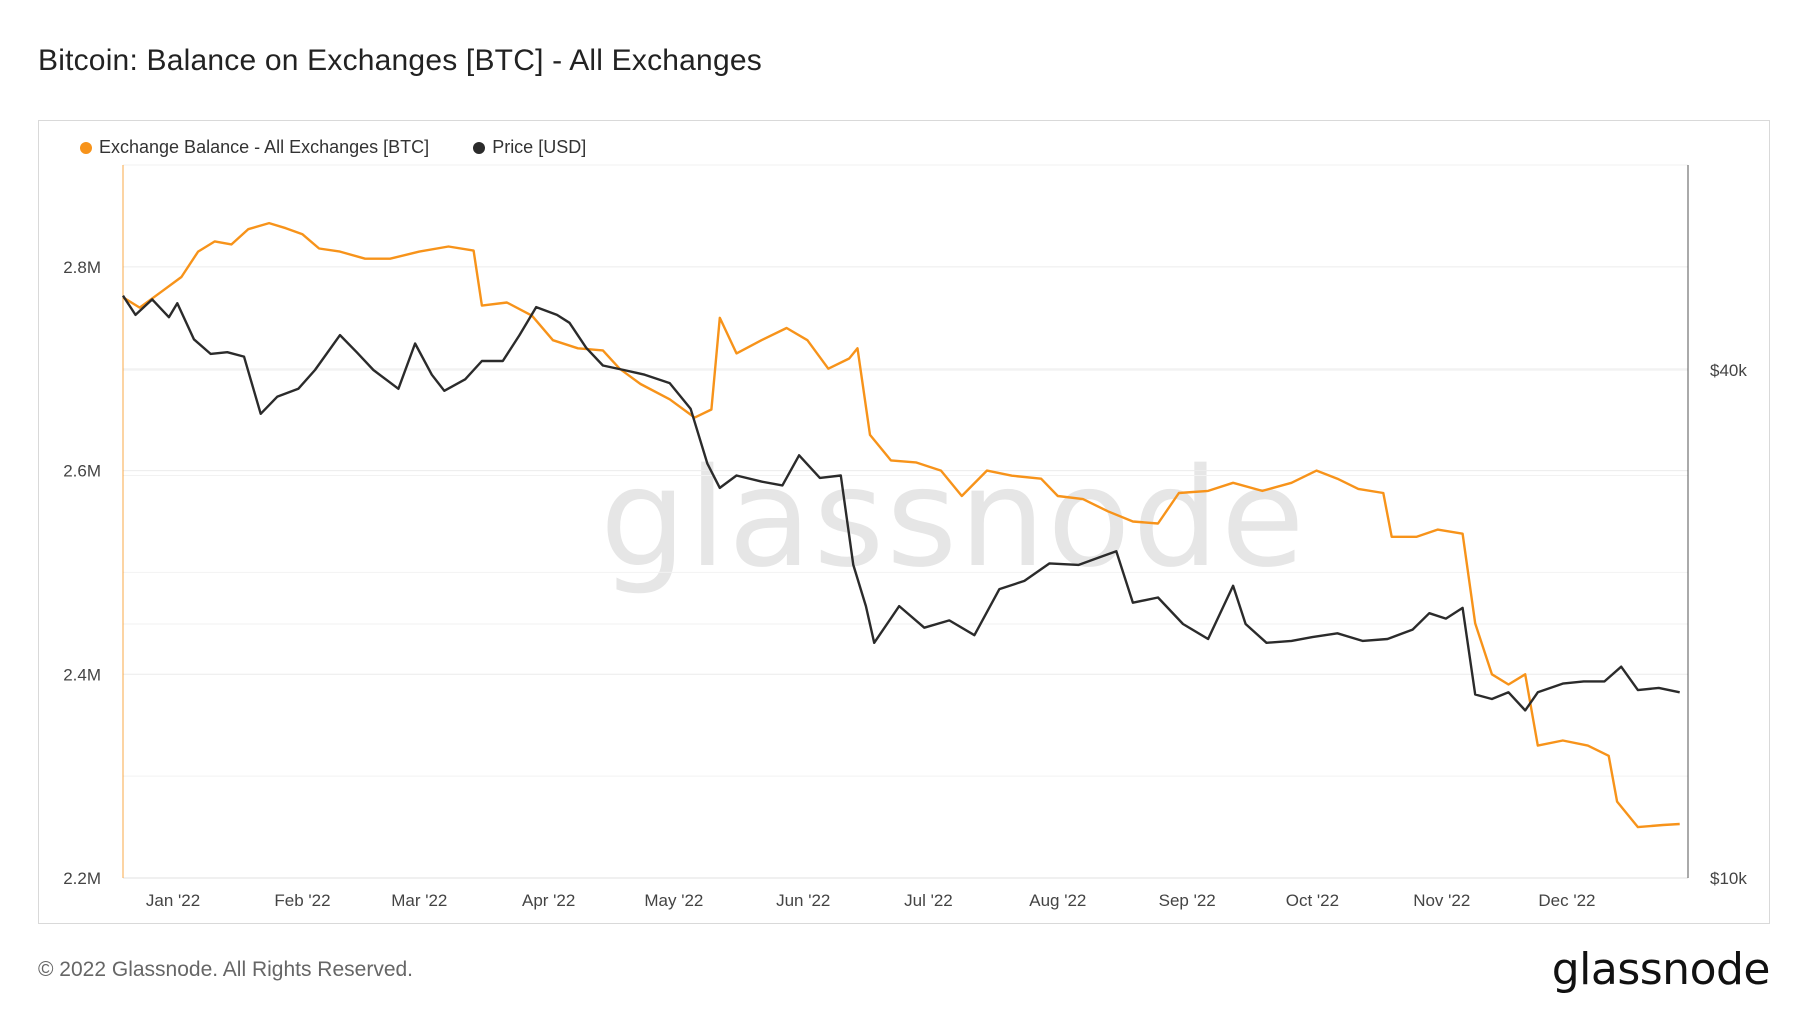 This screenshot has width=1800, height=1013. Describe the element at coordinates (1661, 969) in the screenshot. I see `glassnode-logo: glassnode` at that location.